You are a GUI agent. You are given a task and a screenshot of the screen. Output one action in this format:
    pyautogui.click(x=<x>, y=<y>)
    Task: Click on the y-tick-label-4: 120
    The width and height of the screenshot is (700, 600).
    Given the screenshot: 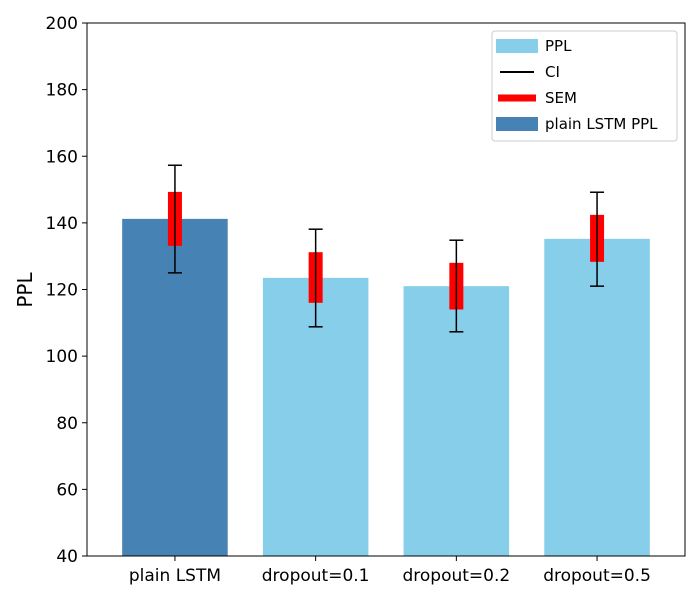 What is the action you would take?
    pyautogui.click(x=62, y=291)
    